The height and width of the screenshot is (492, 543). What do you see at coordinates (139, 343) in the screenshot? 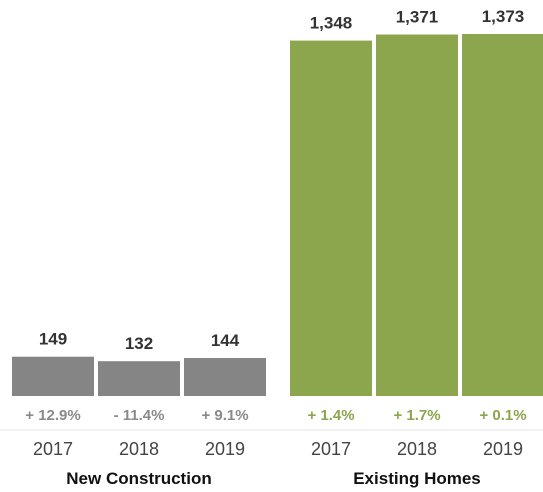
I see `value-label: 132` at bounding box center [139, 343].